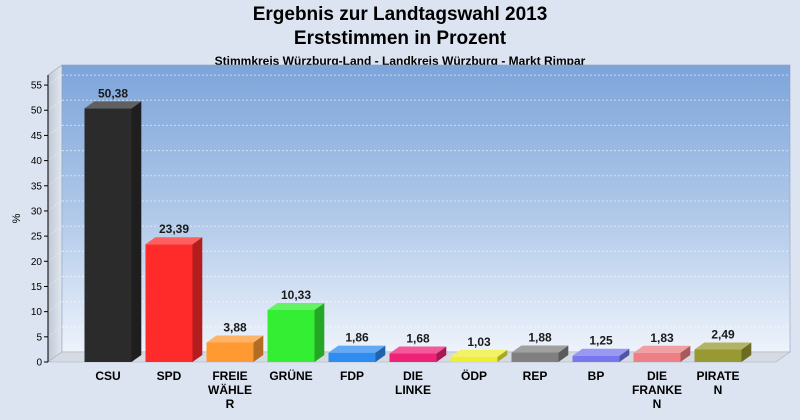  What do you see at coordinates (107, 376) in the screenshot?
I see `x-tick-label: CSU` at bounding box center [107, 376].